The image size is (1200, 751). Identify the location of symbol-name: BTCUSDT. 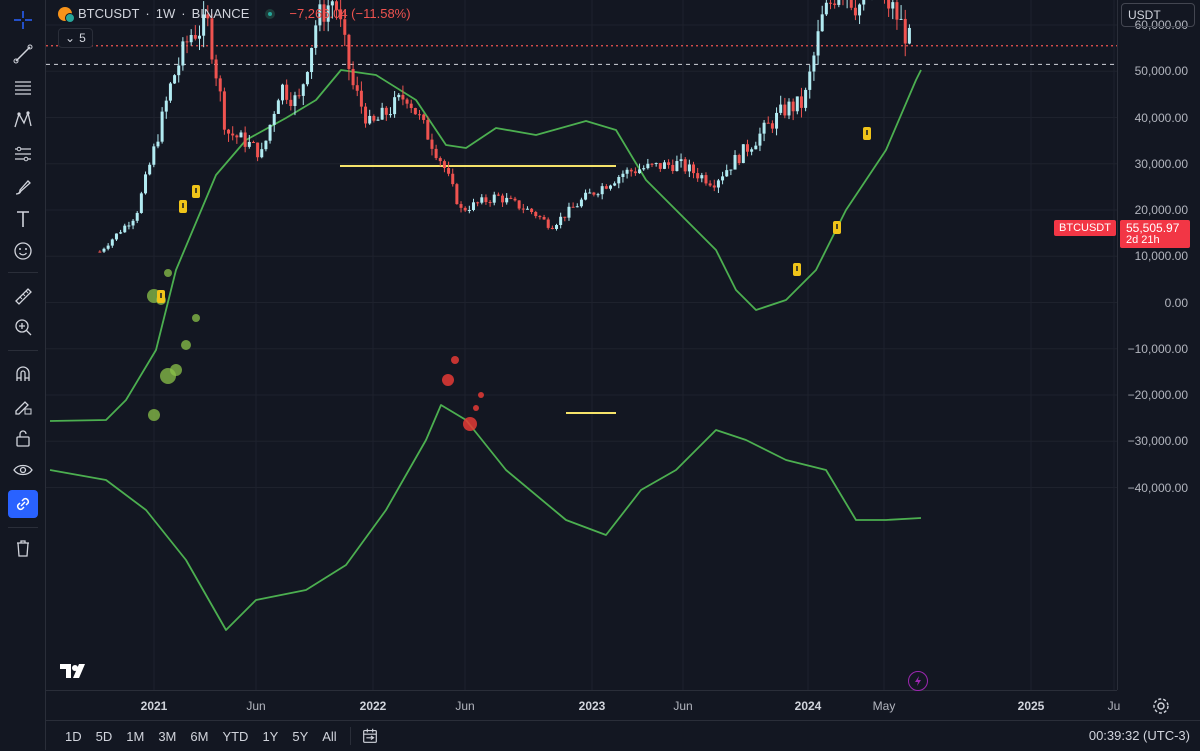
(109, 13).